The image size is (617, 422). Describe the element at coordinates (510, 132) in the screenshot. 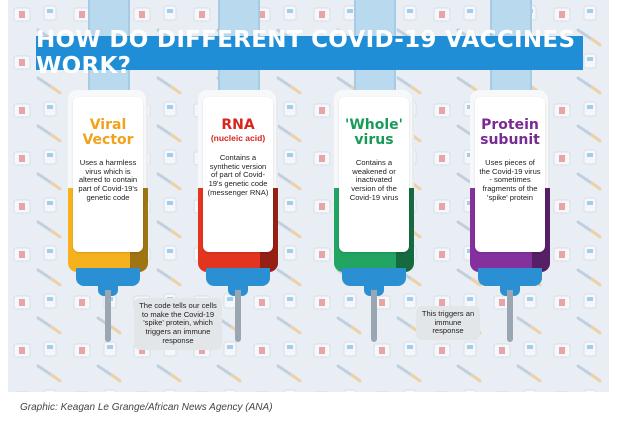

I see `vaccine-name: Protein subunit` at that location.